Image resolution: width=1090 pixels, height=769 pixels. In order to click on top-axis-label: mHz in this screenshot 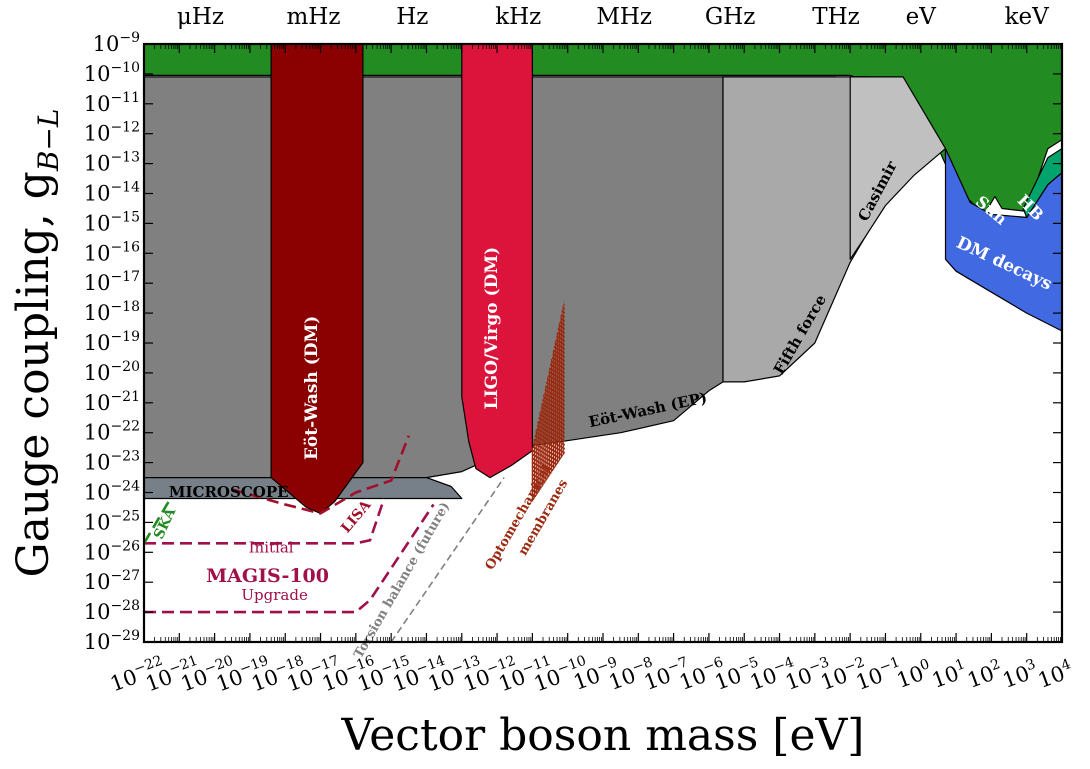, I will do `click(313, 17)`.